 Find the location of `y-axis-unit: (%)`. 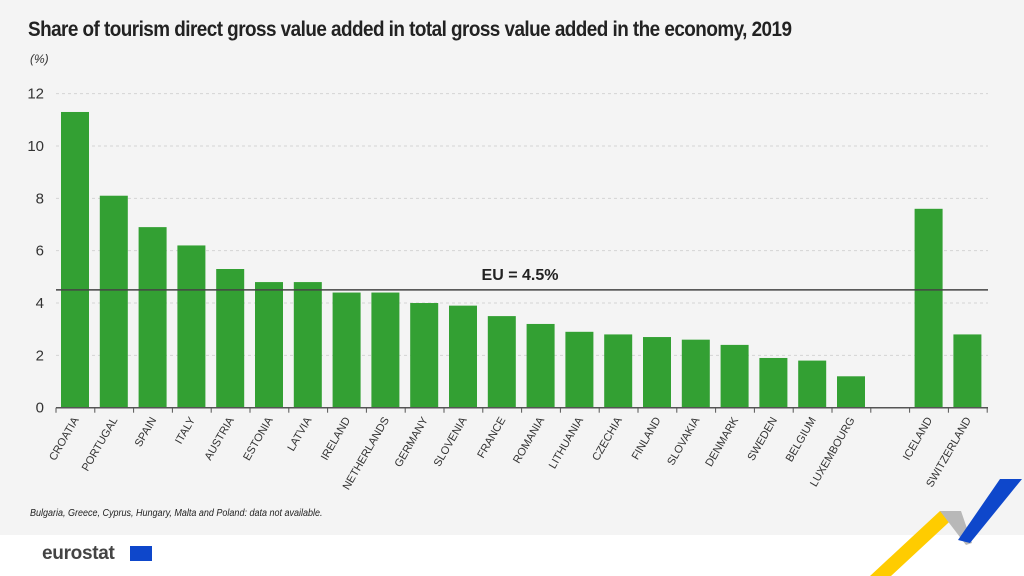

y-axis-unit: (%) is located at coordinates (39, 59).